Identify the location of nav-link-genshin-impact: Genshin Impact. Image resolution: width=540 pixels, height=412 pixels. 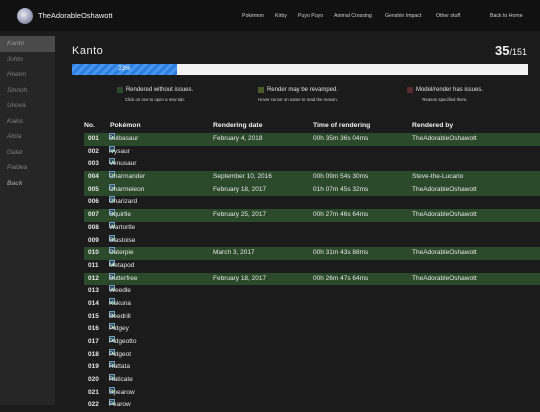
(403, 15).